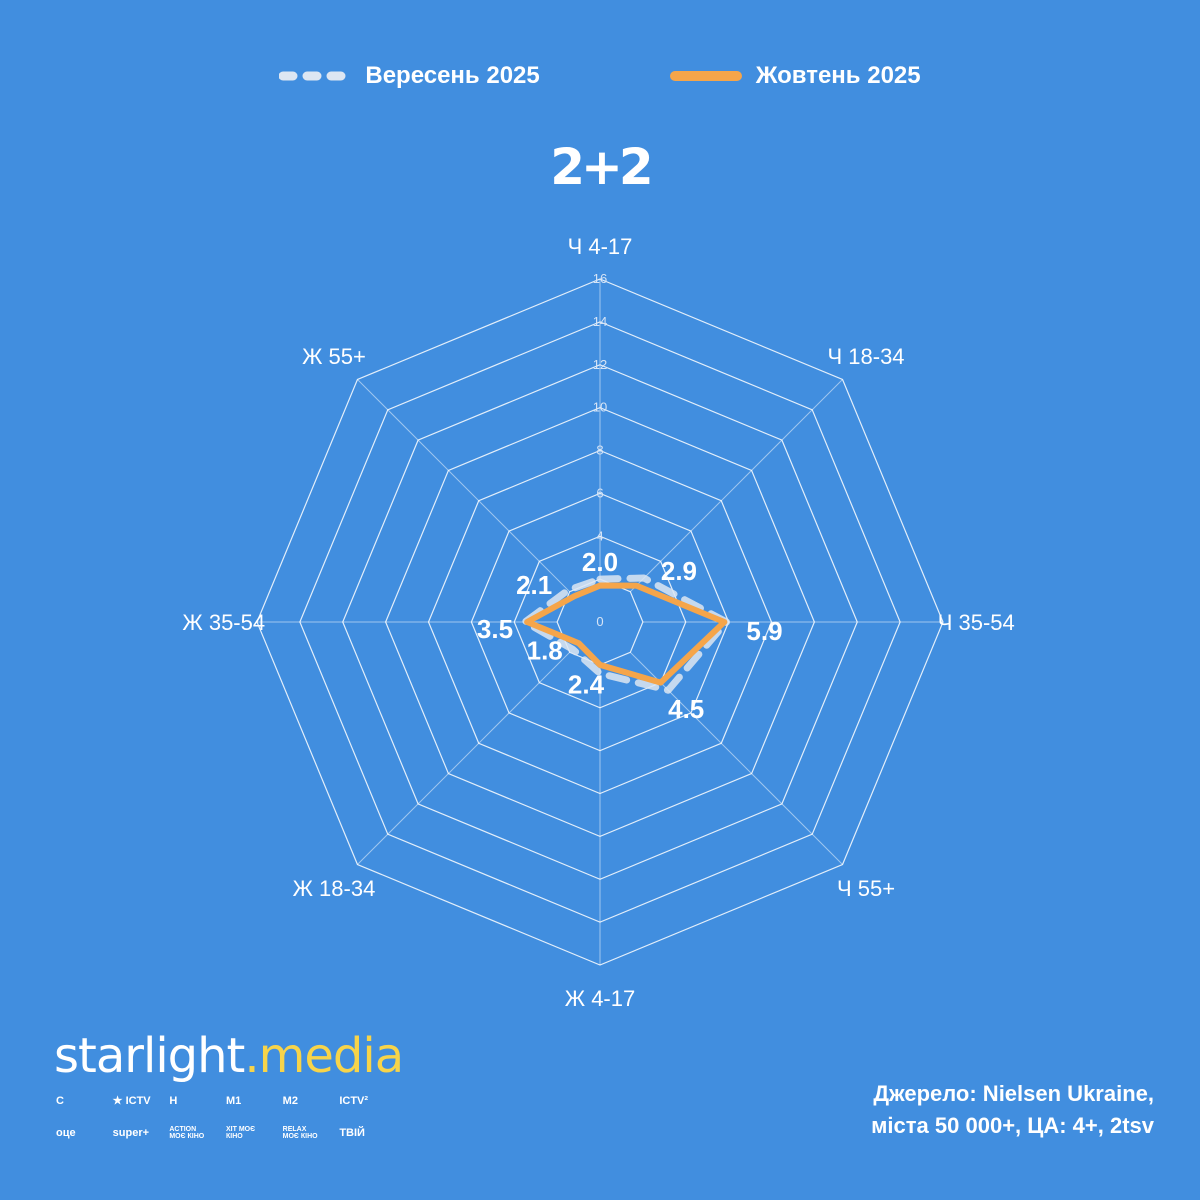 The image size is (1200, 1200). I want to click on tick-label: 12, so click(600, 364).